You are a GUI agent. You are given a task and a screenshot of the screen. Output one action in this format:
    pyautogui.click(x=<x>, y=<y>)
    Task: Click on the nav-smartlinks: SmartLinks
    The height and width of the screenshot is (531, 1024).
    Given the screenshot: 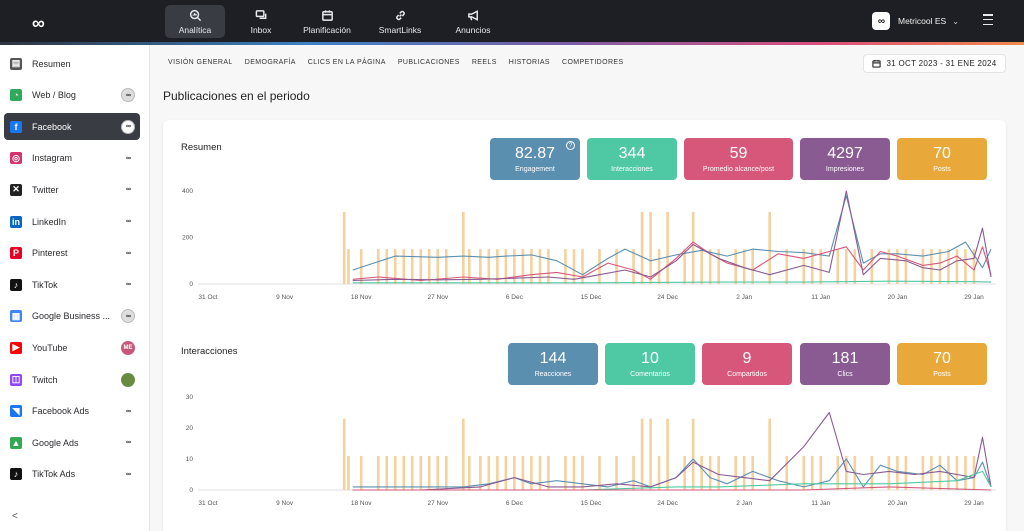 What is the action you would take?
    pyautogui.click(x=400, y=21)
    